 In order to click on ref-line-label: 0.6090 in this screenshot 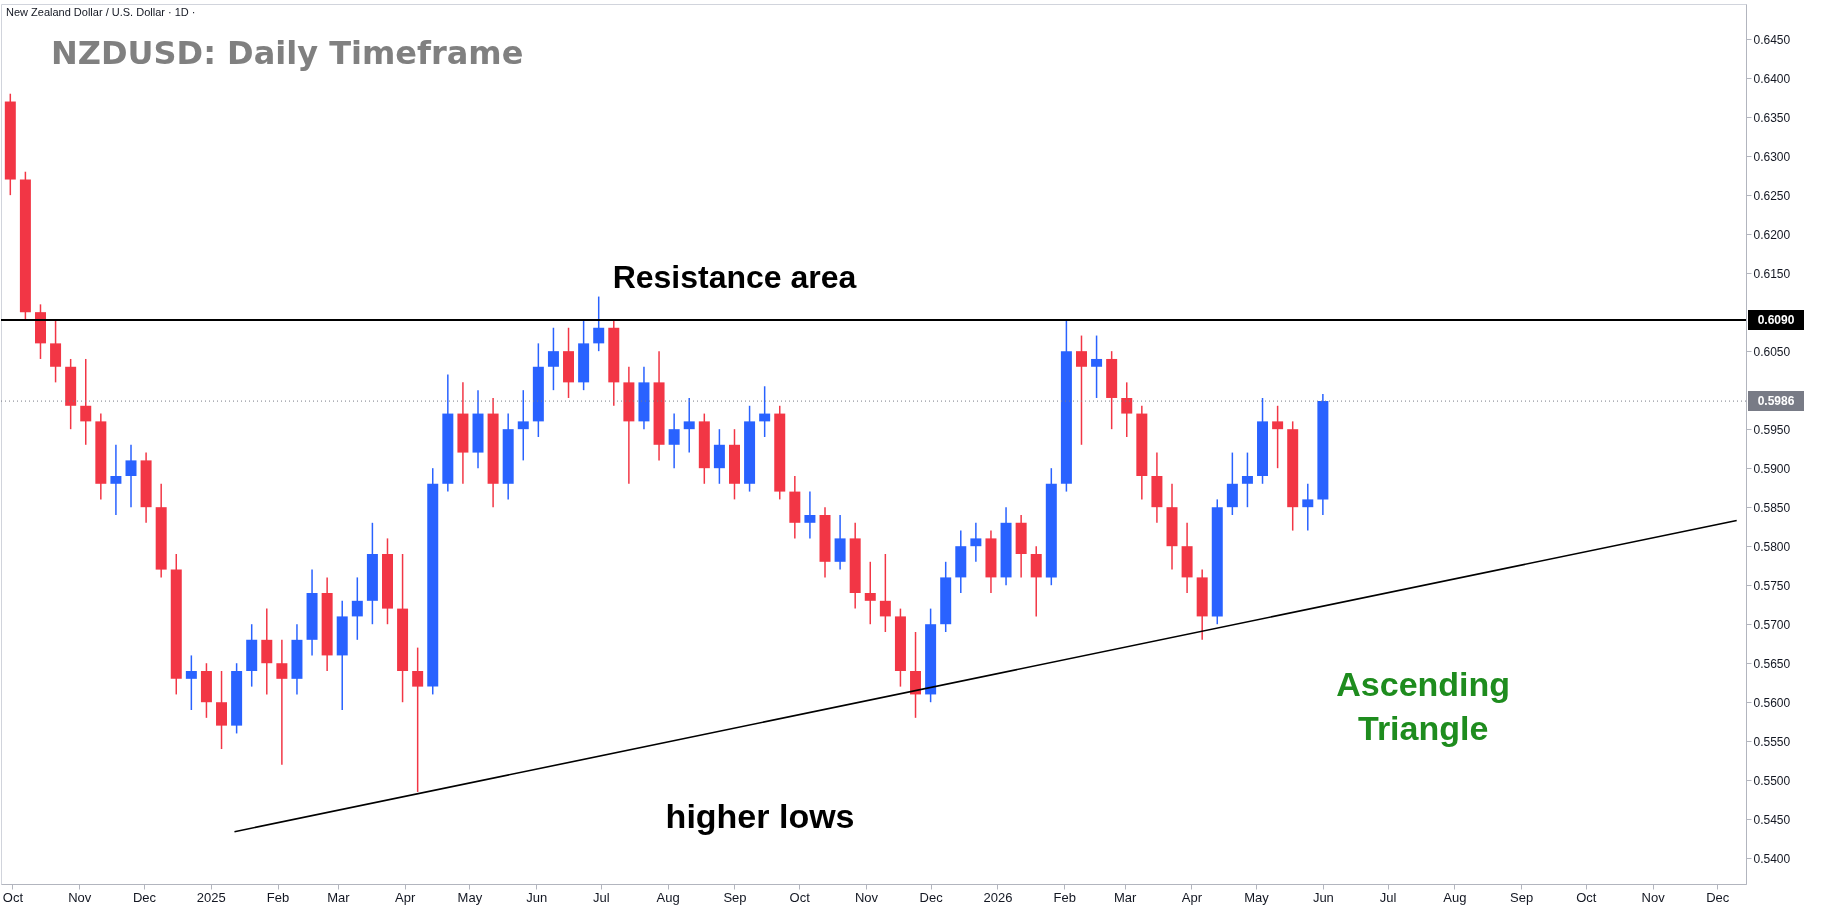, I will do `click(1776, 319)`.